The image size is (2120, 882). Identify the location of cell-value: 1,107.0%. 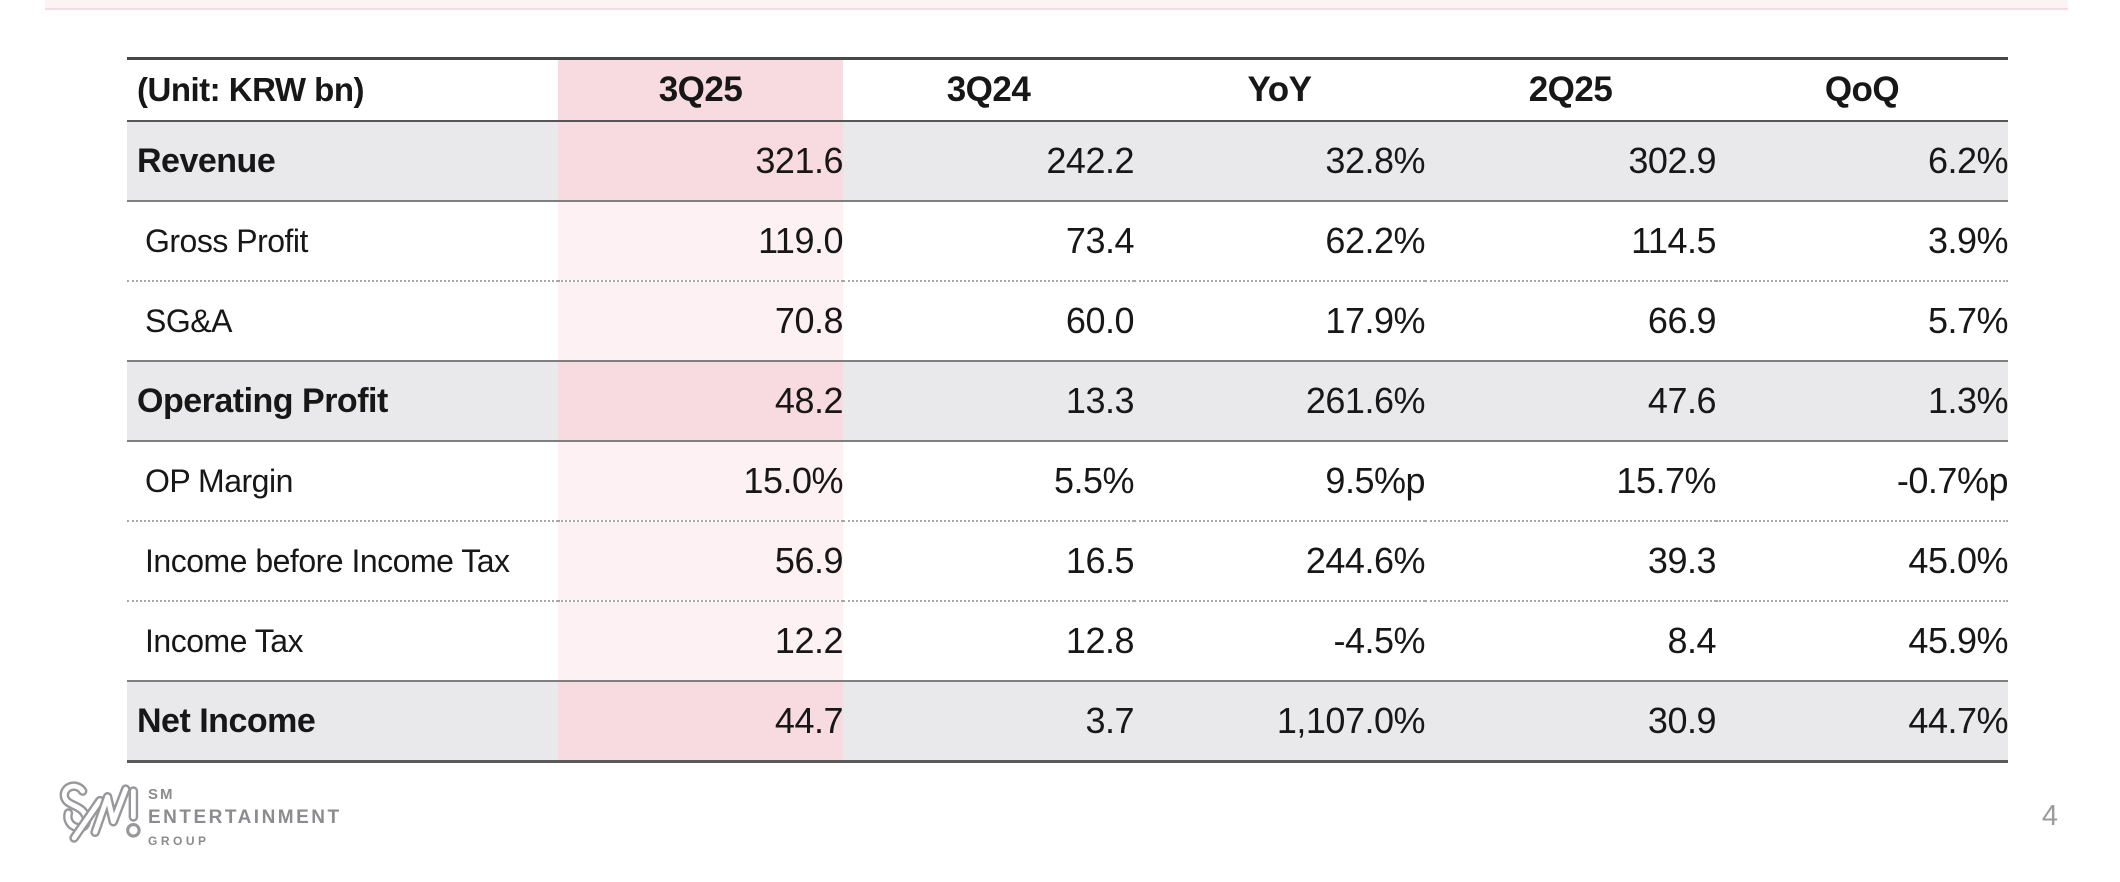
(1279, 722).